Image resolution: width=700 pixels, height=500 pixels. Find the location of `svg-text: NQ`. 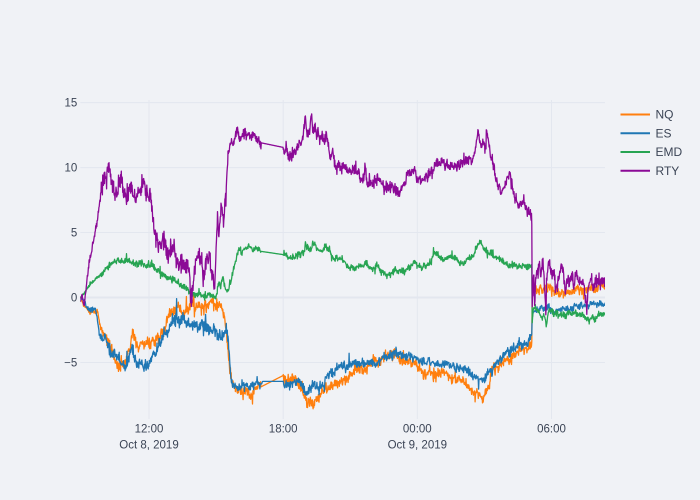

svg-text: NQ is located at coordinates (665, 115).